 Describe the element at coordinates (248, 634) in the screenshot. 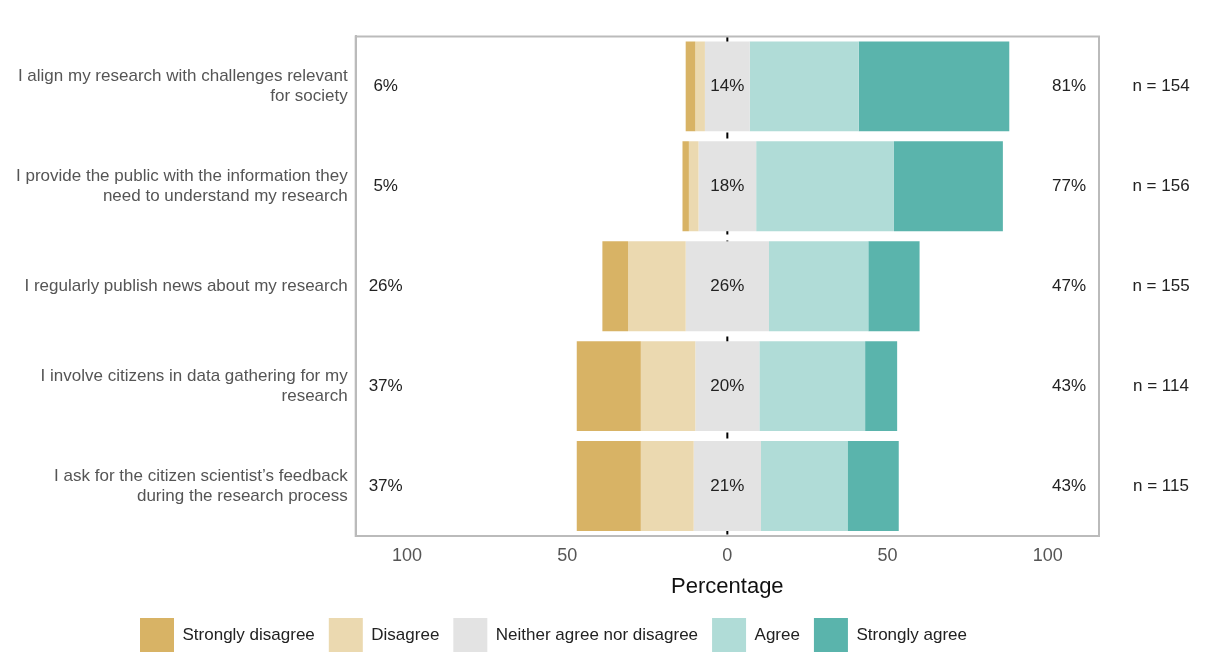

I see `legend-label: Strongly disagree` at that location.